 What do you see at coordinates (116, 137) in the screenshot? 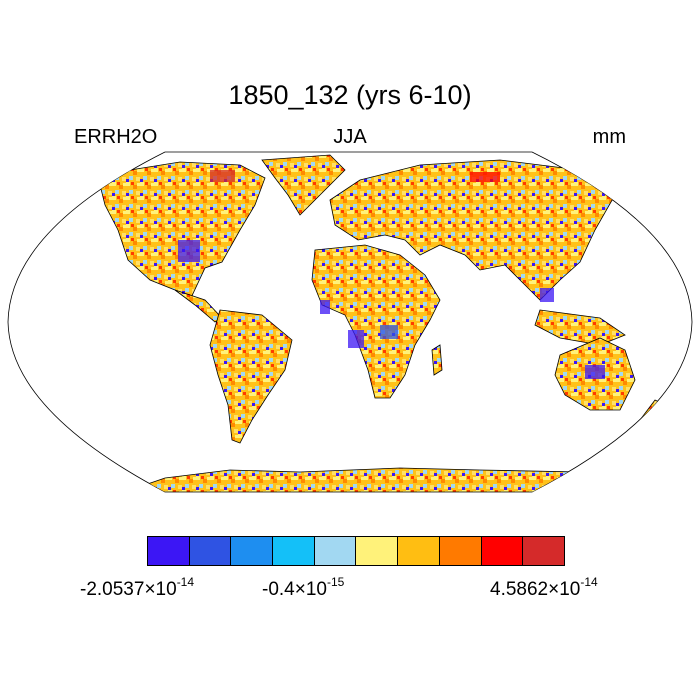
I see `variable-label: ERRH2O` at bounding box center [116, 137].